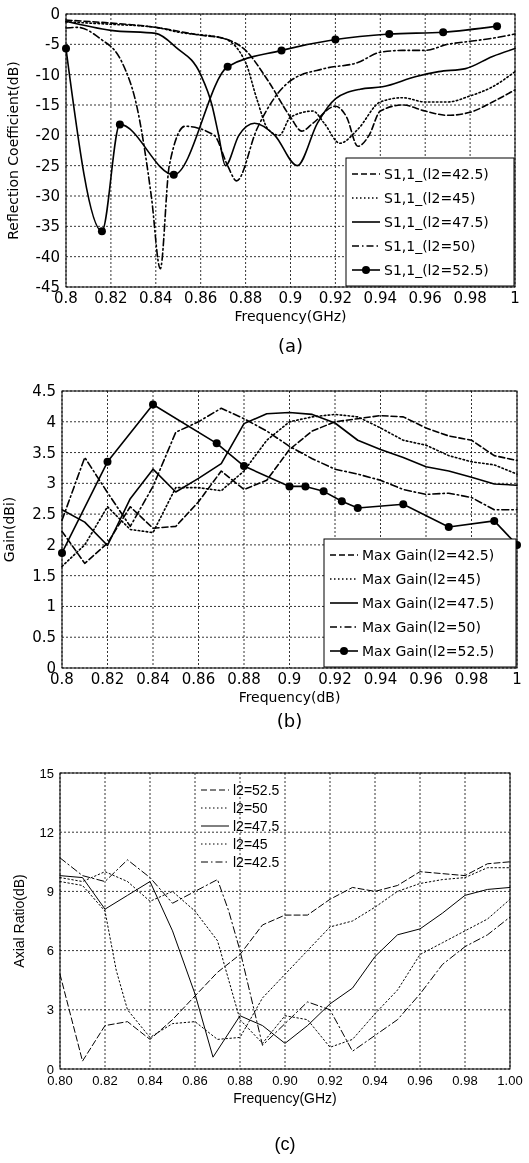  What do you see at coordinates (436, 222) in the screenshot?
I see `legend-label: S1,1_(l2=47.5)` at bounding box center [436, 222].